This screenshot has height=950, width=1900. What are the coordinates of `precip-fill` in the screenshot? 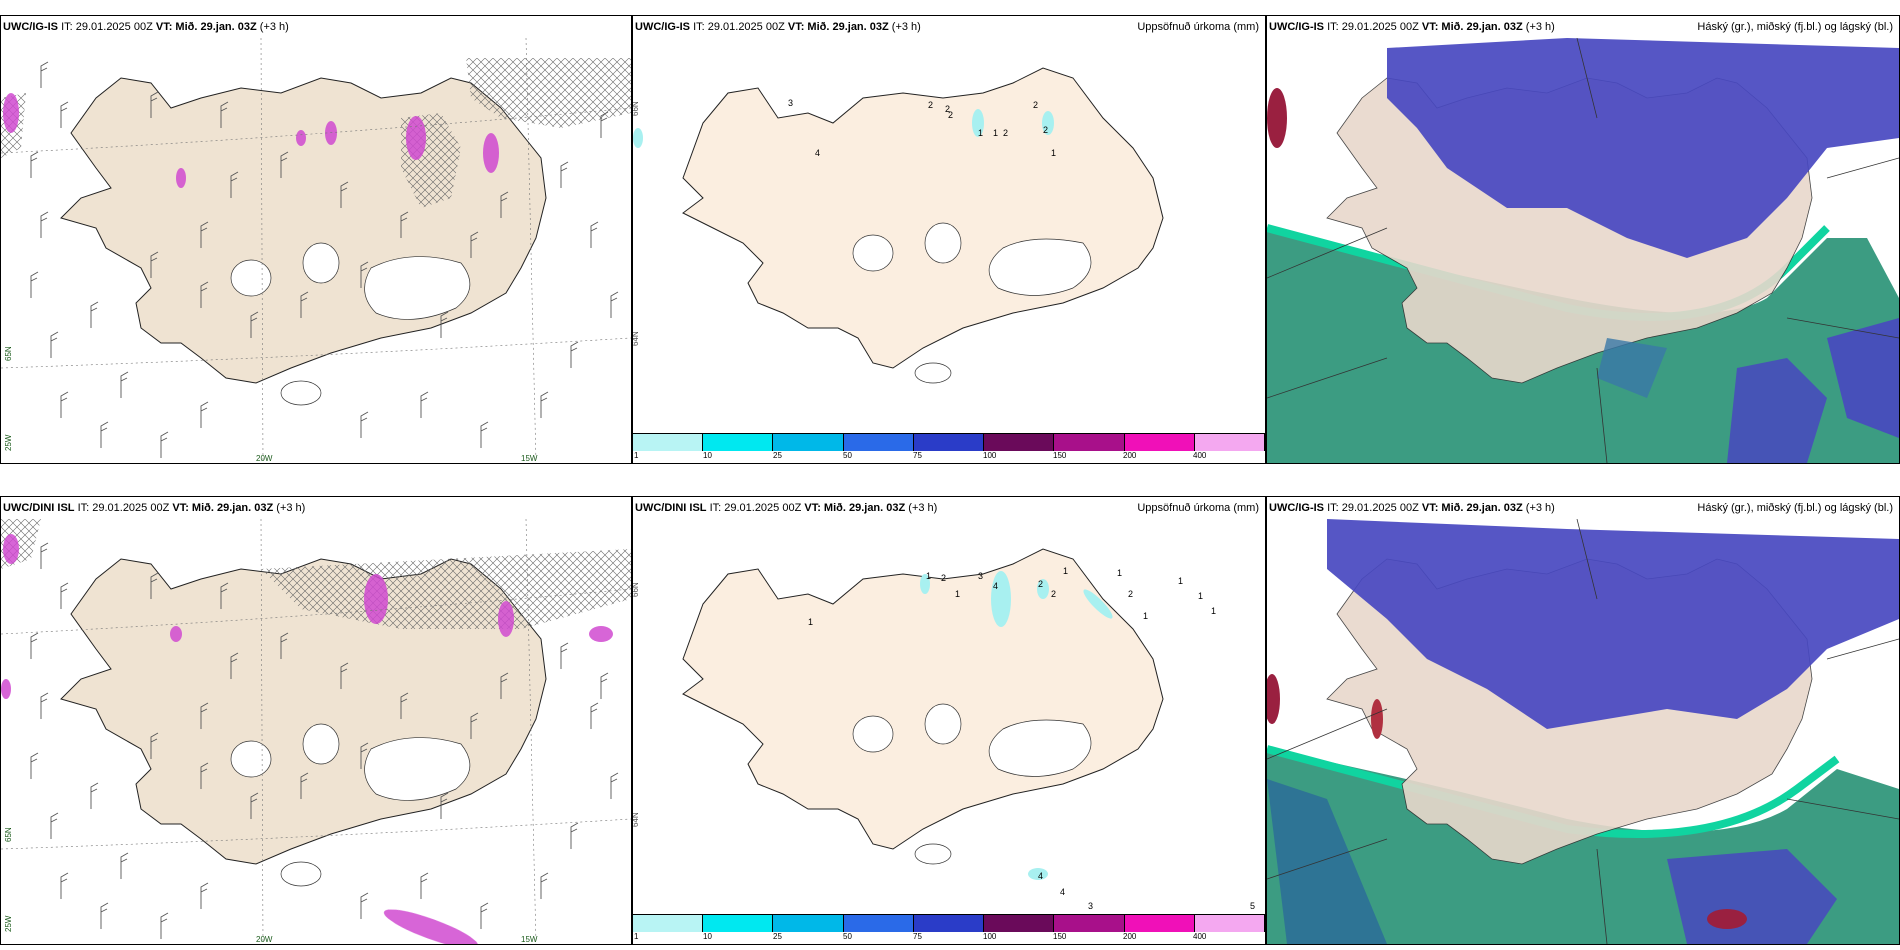 It's located at (843, 128).